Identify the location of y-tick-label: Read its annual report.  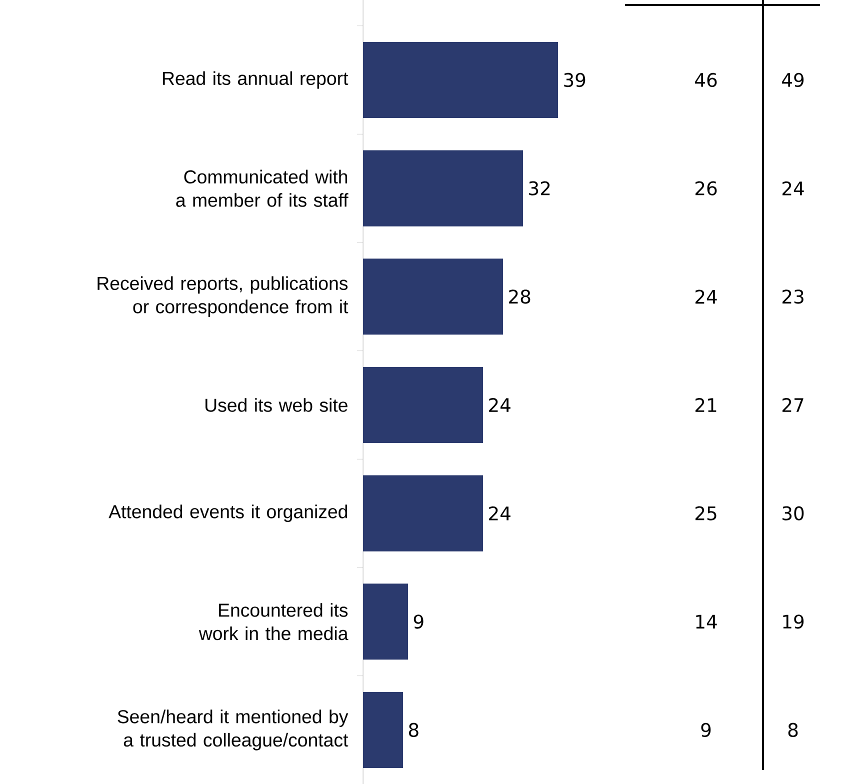
(255, 80).